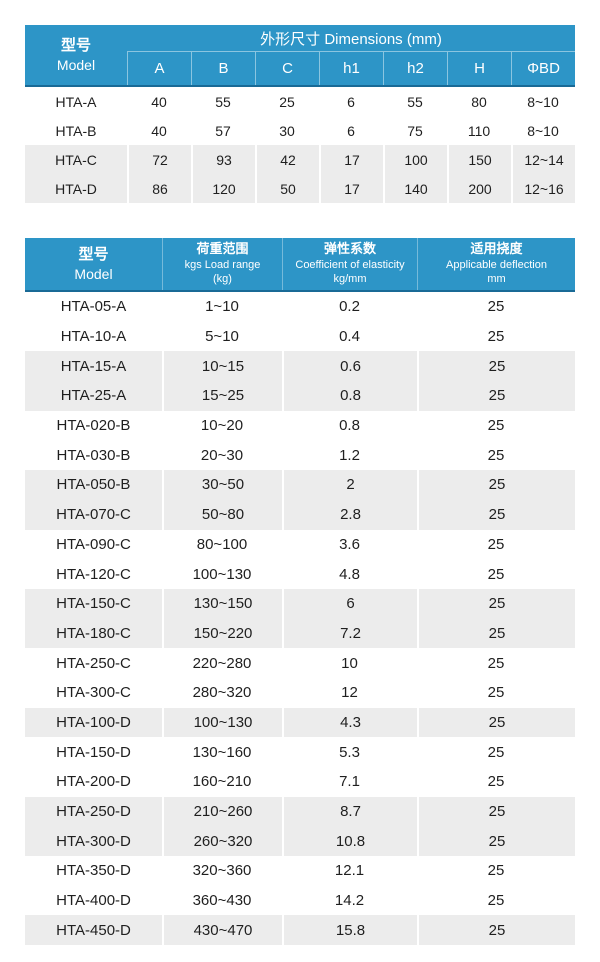 The image size is (600, 962). I want to click on coefficient-cell: 1.2, so click(349, 455).